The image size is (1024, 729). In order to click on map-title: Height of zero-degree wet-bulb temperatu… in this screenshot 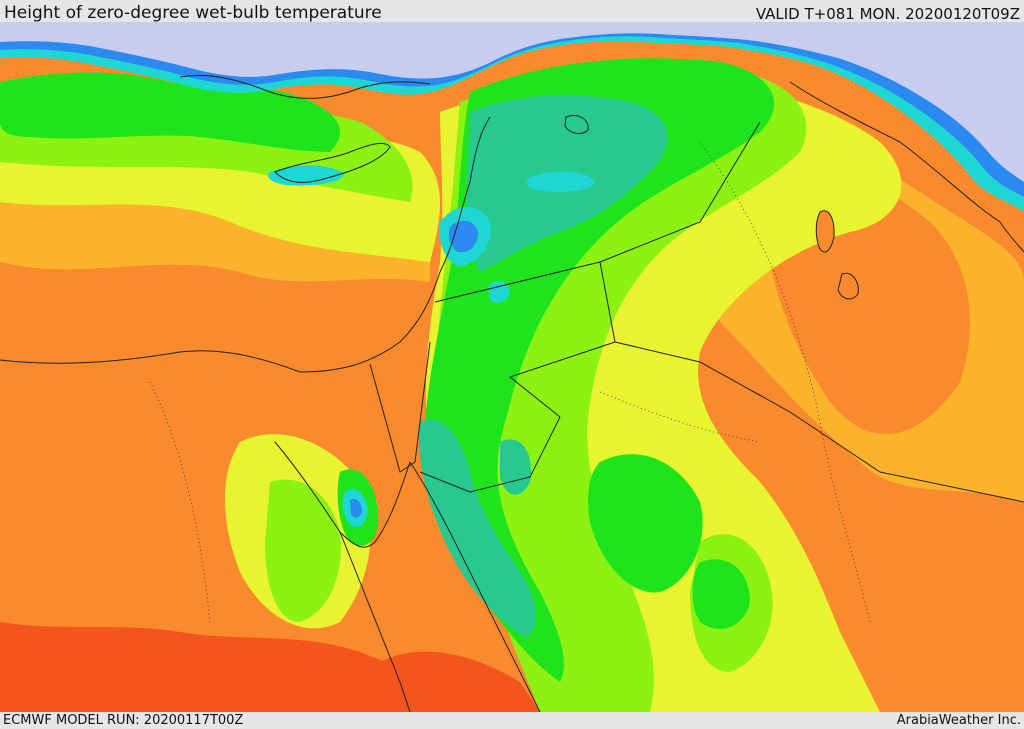, I will do `click(193, 13)`.